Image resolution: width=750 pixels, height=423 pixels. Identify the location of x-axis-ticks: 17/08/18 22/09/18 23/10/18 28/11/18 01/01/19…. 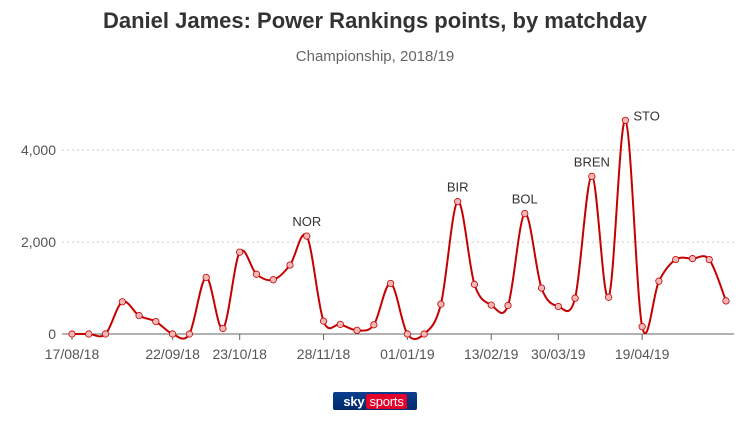
(357, 348).